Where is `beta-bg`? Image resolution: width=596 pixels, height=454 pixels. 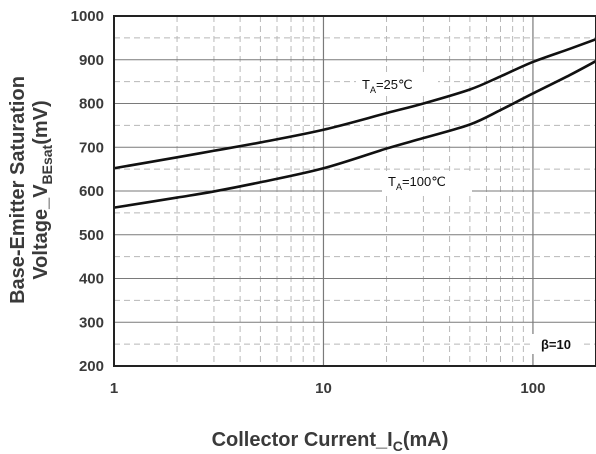
beta-bg is located at coordinates (556, 344).